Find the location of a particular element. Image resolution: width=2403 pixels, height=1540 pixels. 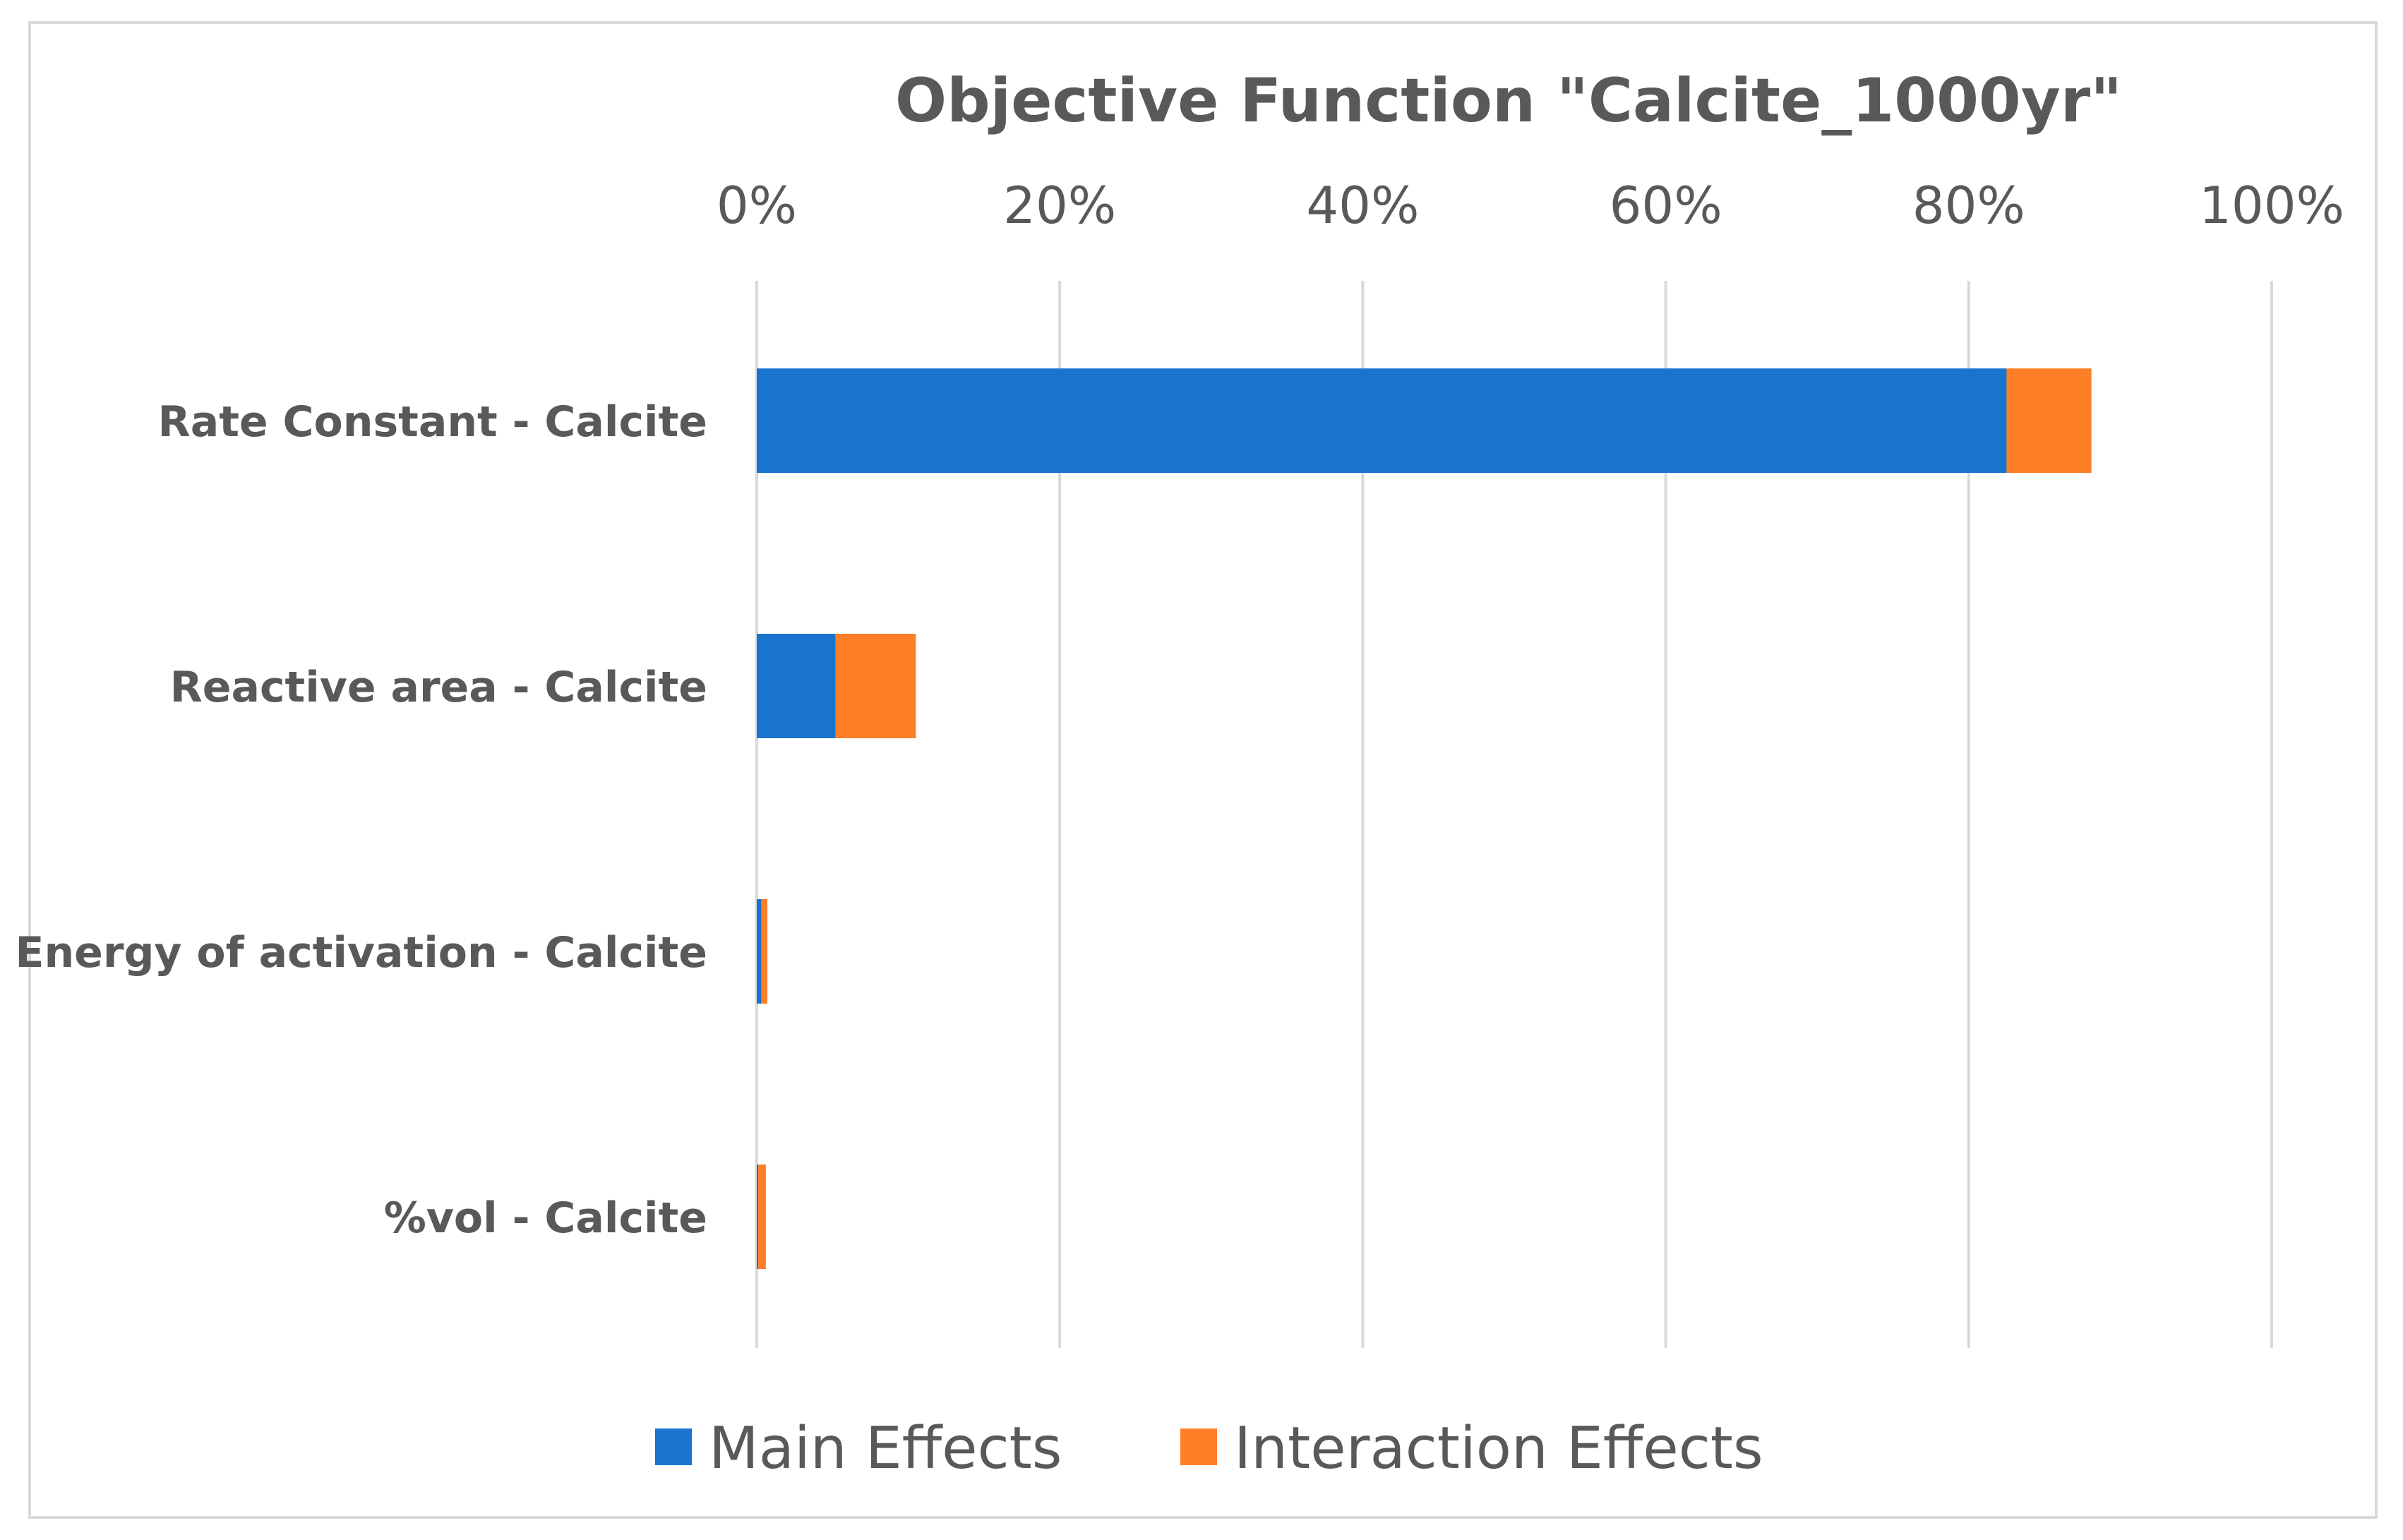

x-tick-label: 100% is located at coordinates (2271, 205).